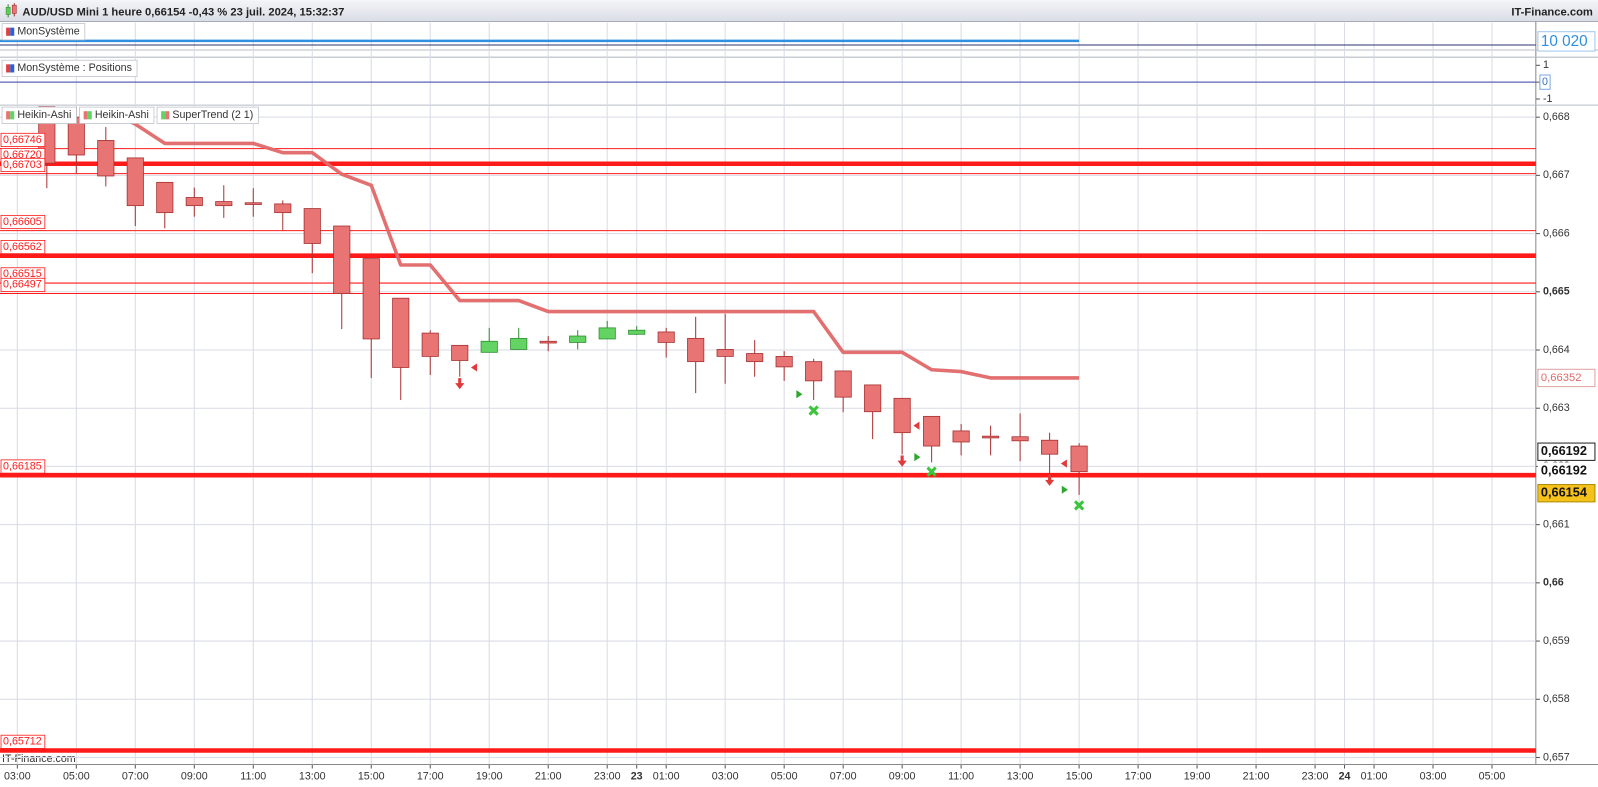 The image size is (1598, 787). Describe the element at coordinates (1548, 99) in the screenshot. I see `y-tick-label: -1` at that location.